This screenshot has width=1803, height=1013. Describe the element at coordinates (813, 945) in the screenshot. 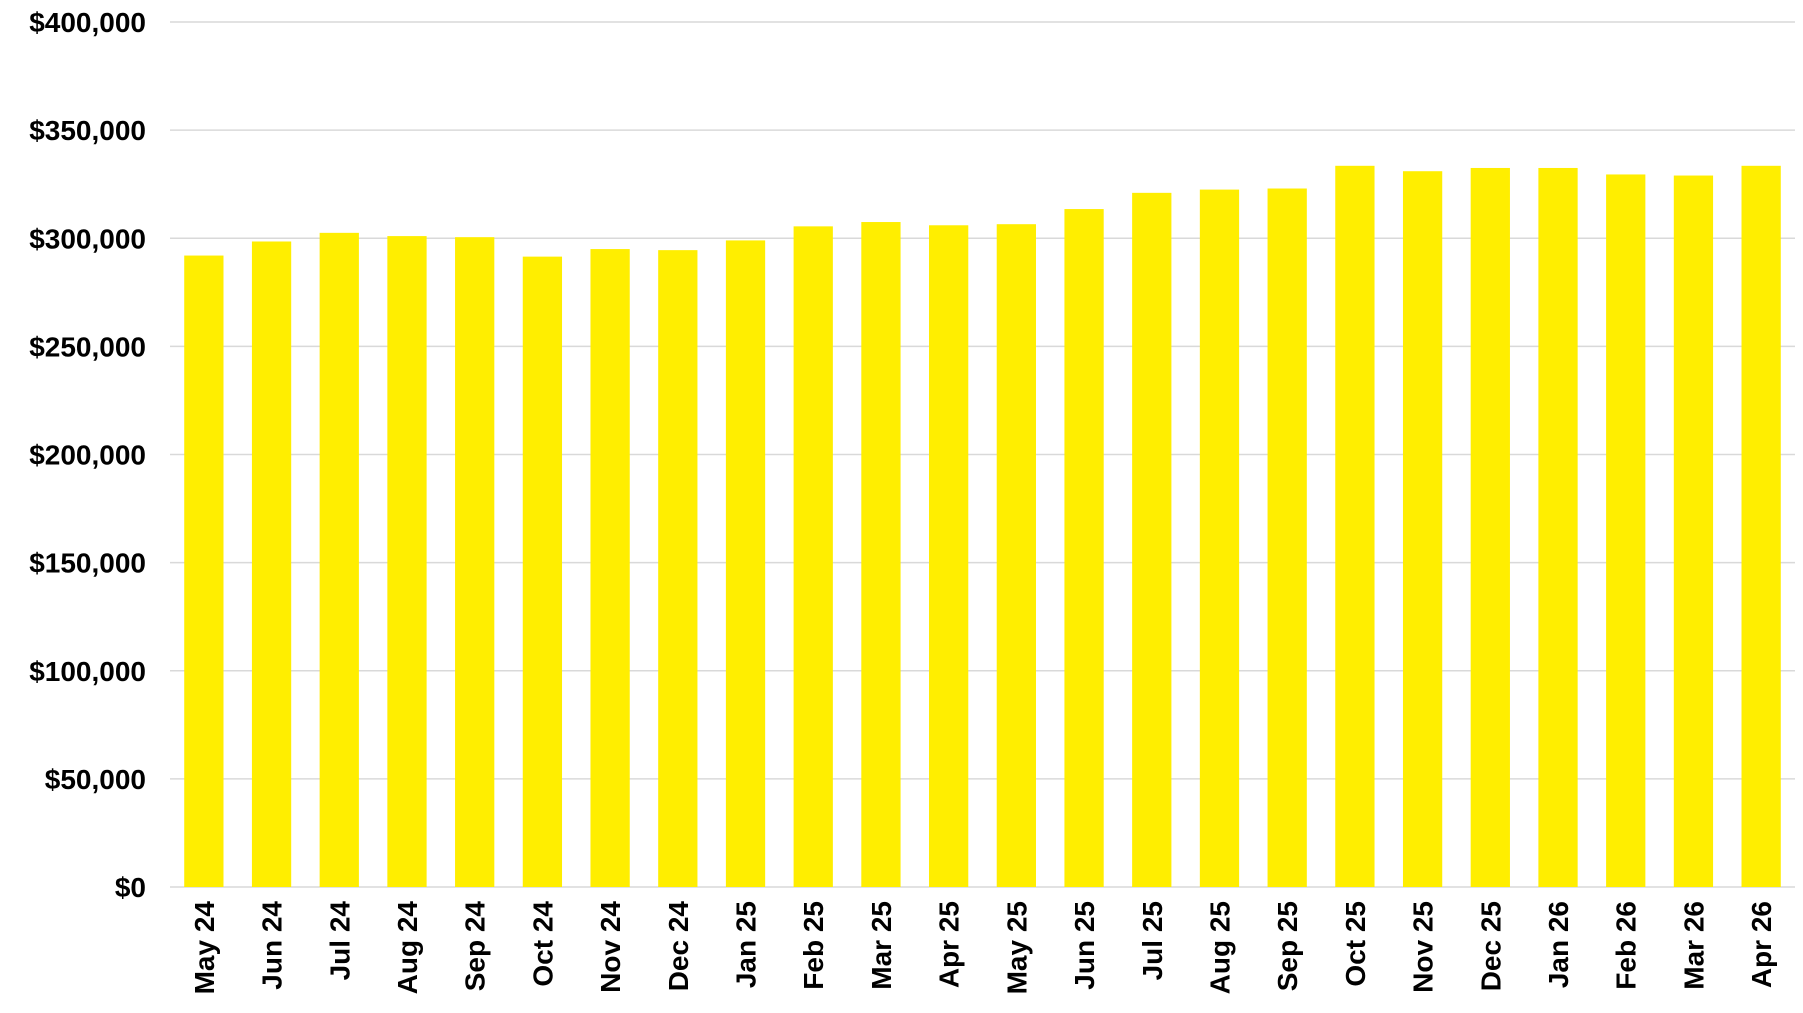

I see `x-tick-label: Feb 25` at that location.